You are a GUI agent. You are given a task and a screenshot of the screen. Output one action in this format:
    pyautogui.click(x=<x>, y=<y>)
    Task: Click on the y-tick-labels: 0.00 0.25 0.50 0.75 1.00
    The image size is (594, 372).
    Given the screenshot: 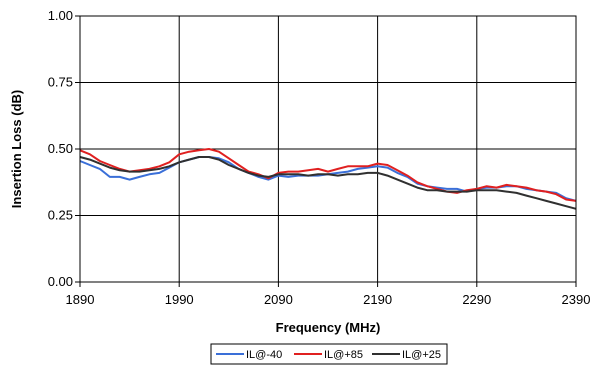 What is the action you would take?
    pyautogui.click(x=60, y=148)
    